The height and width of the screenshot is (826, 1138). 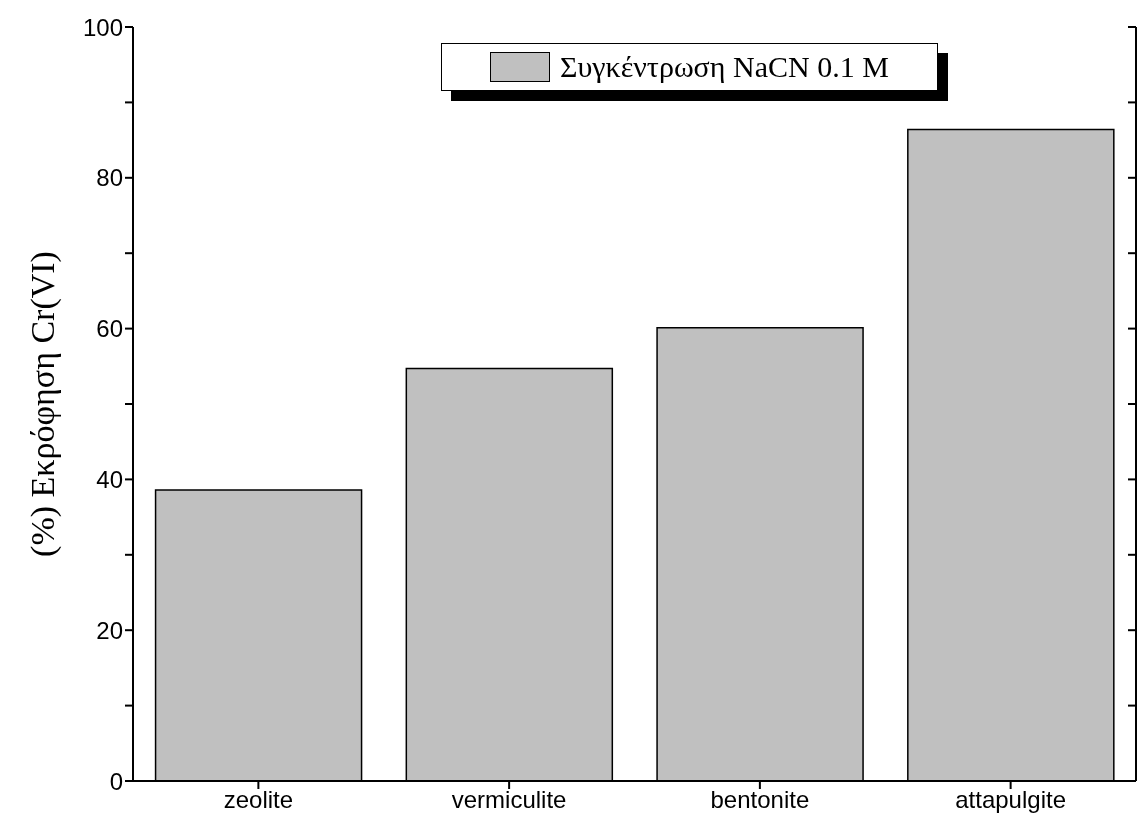 What do you see at coordinates (109, 479) in the screenshot?
I see `y-tick-label: 40` at bounding box center [109, 479].